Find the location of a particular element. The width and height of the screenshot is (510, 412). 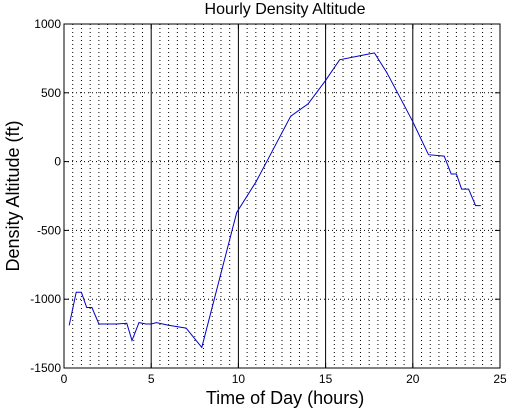

x-tick-label: 0 is located at coordinates (64, 379).